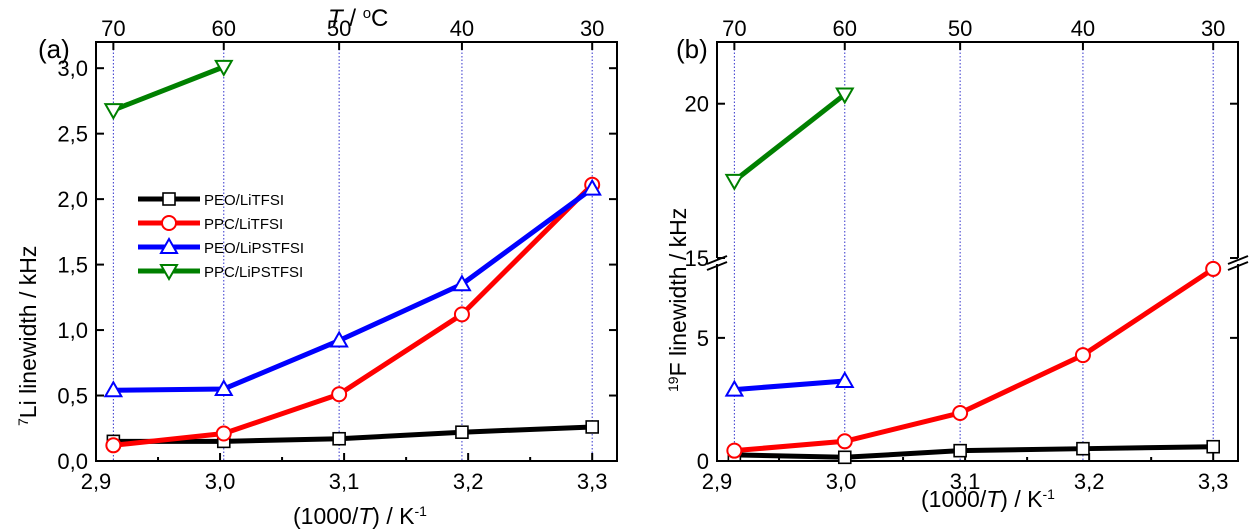  Describe the element at coordinates (697, 104) in the screenshot. I see `y-tick-label: 20` at that location.